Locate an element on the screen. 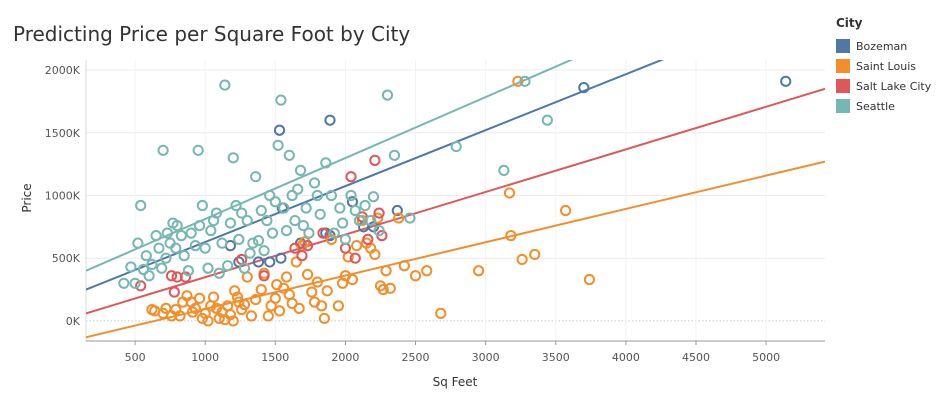 The height and width of the screenshot is (405, 940). legend-item-bozeman: Bozeman is located at coordinates (888, 46).